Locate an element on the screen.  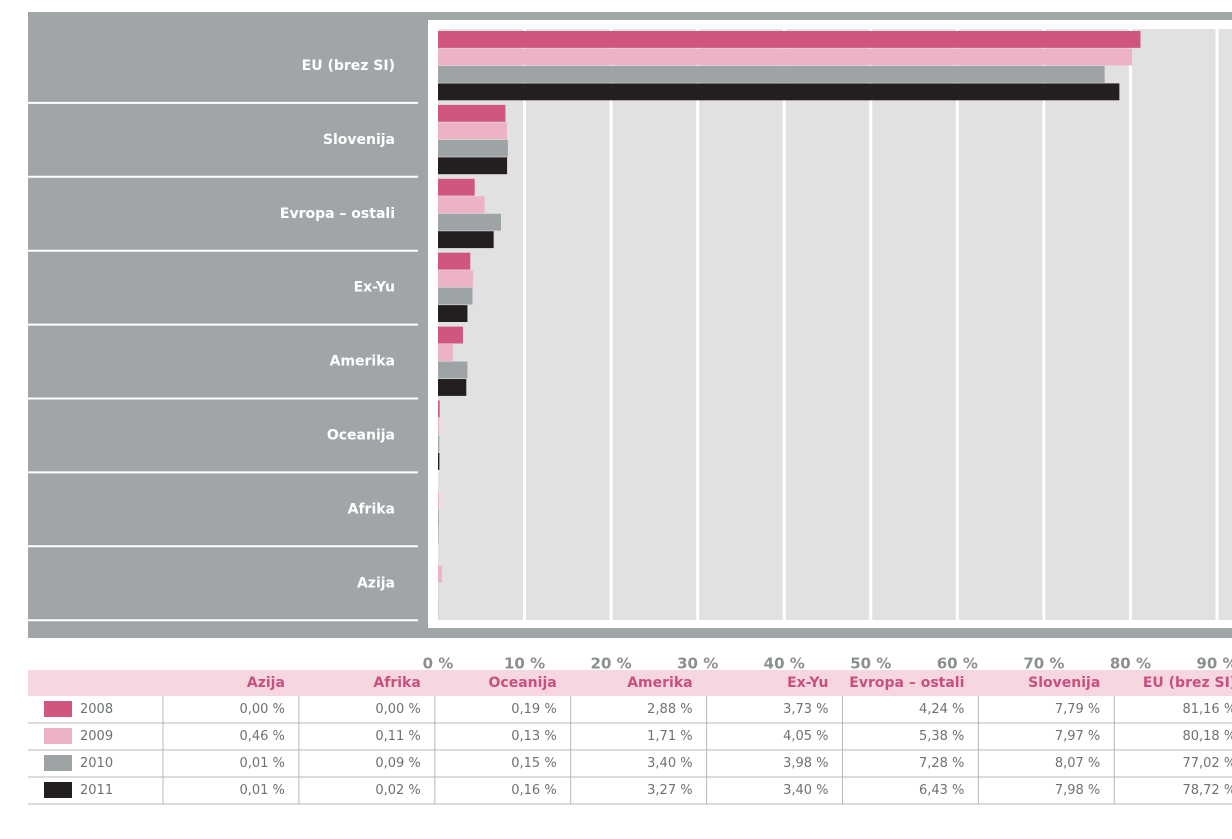
table-cell: 0,02 % is located at coordinates (397, 790).